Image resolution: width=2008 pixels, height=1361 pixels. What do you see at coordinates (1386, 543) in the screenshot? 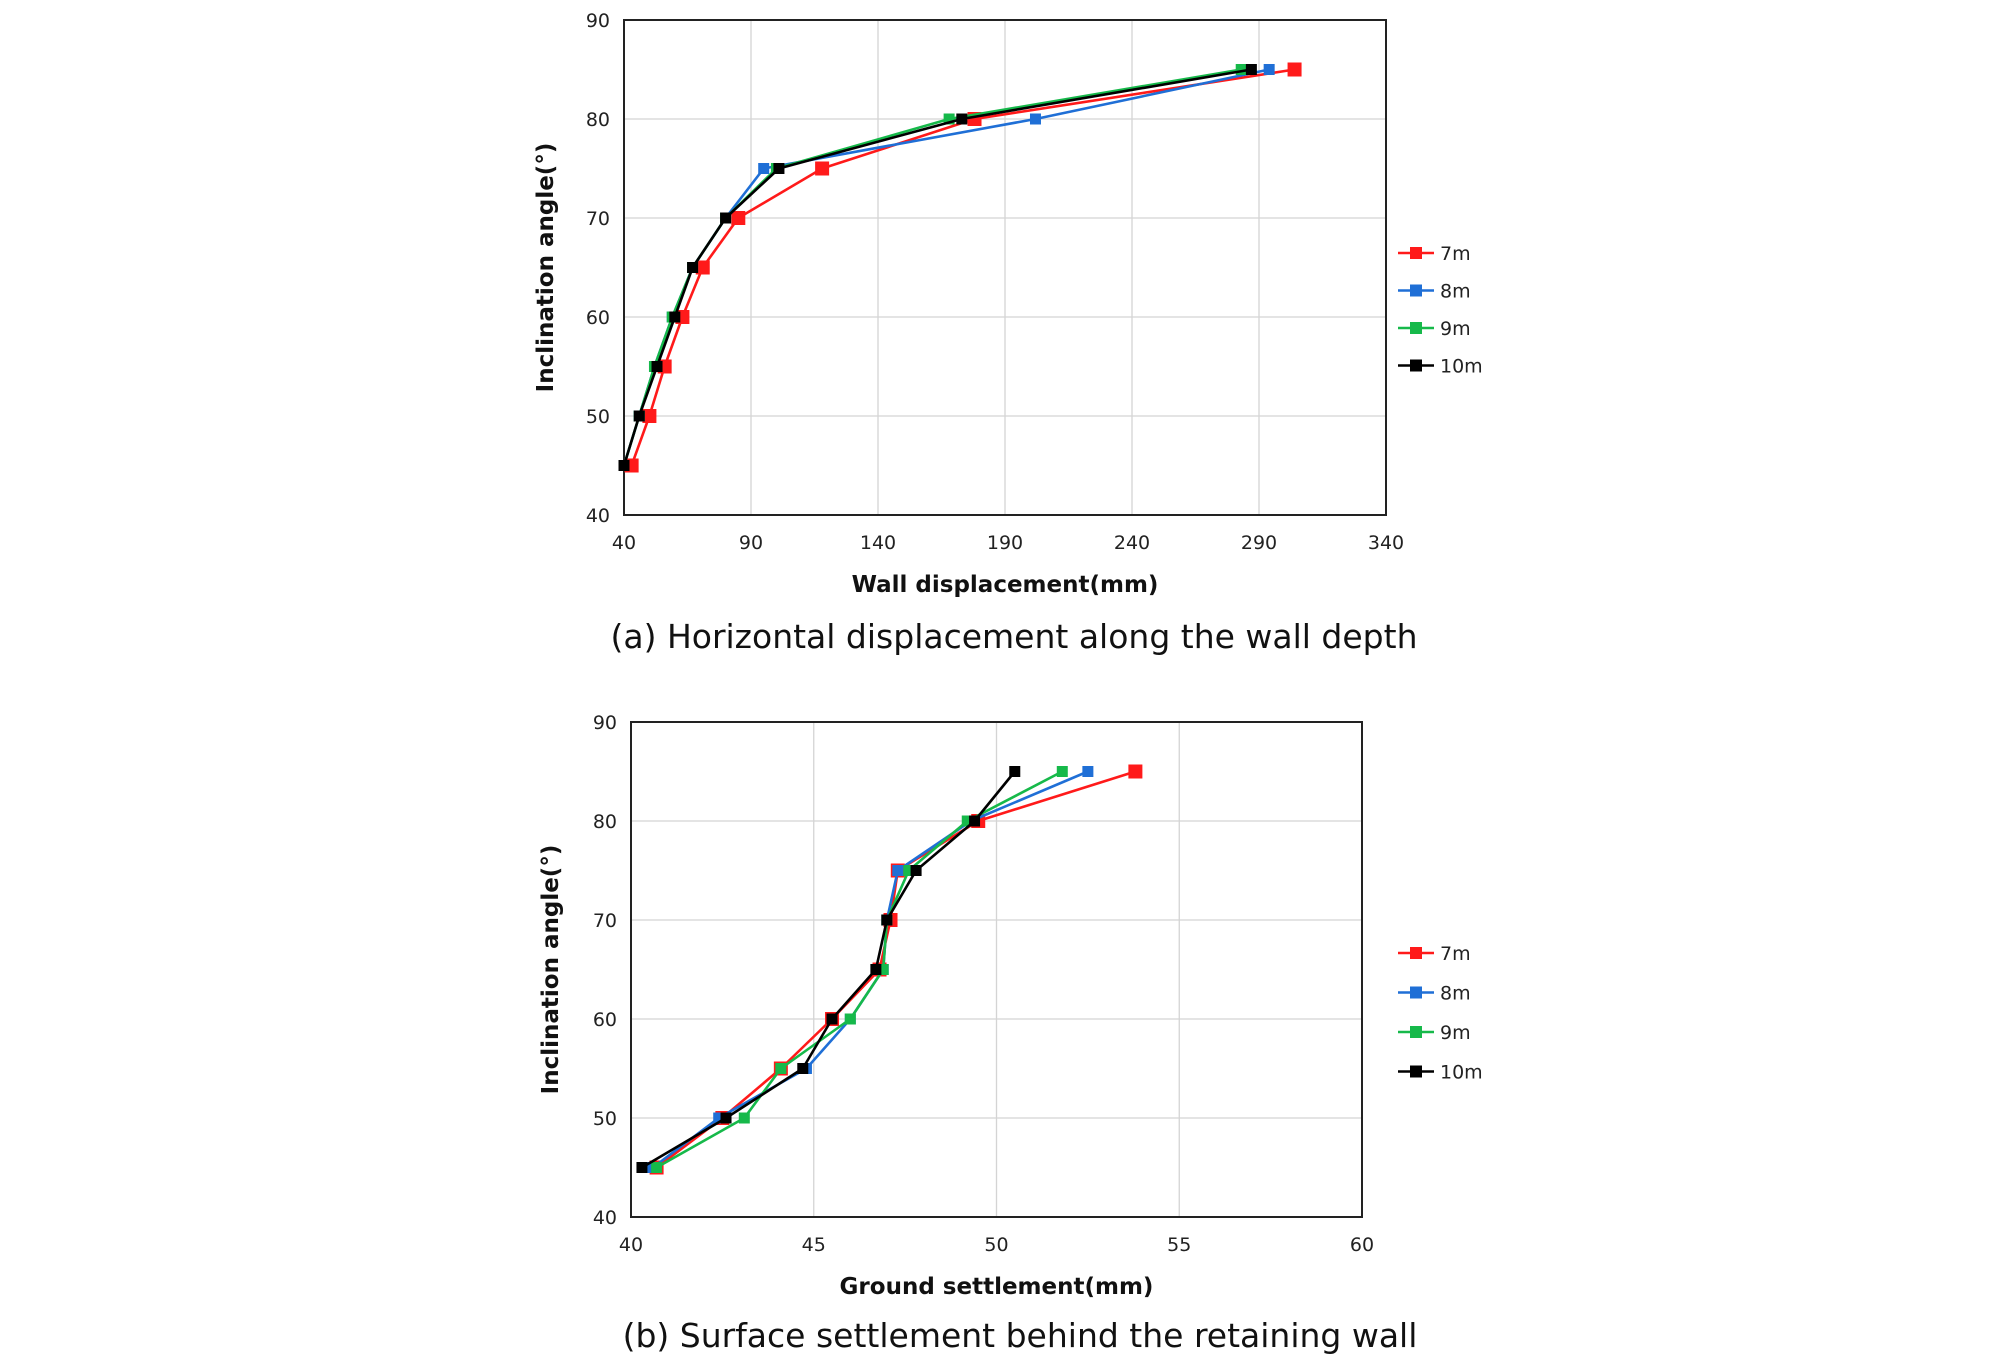
I see `x-tick-label: 340` at bounding box center [1386, 543].